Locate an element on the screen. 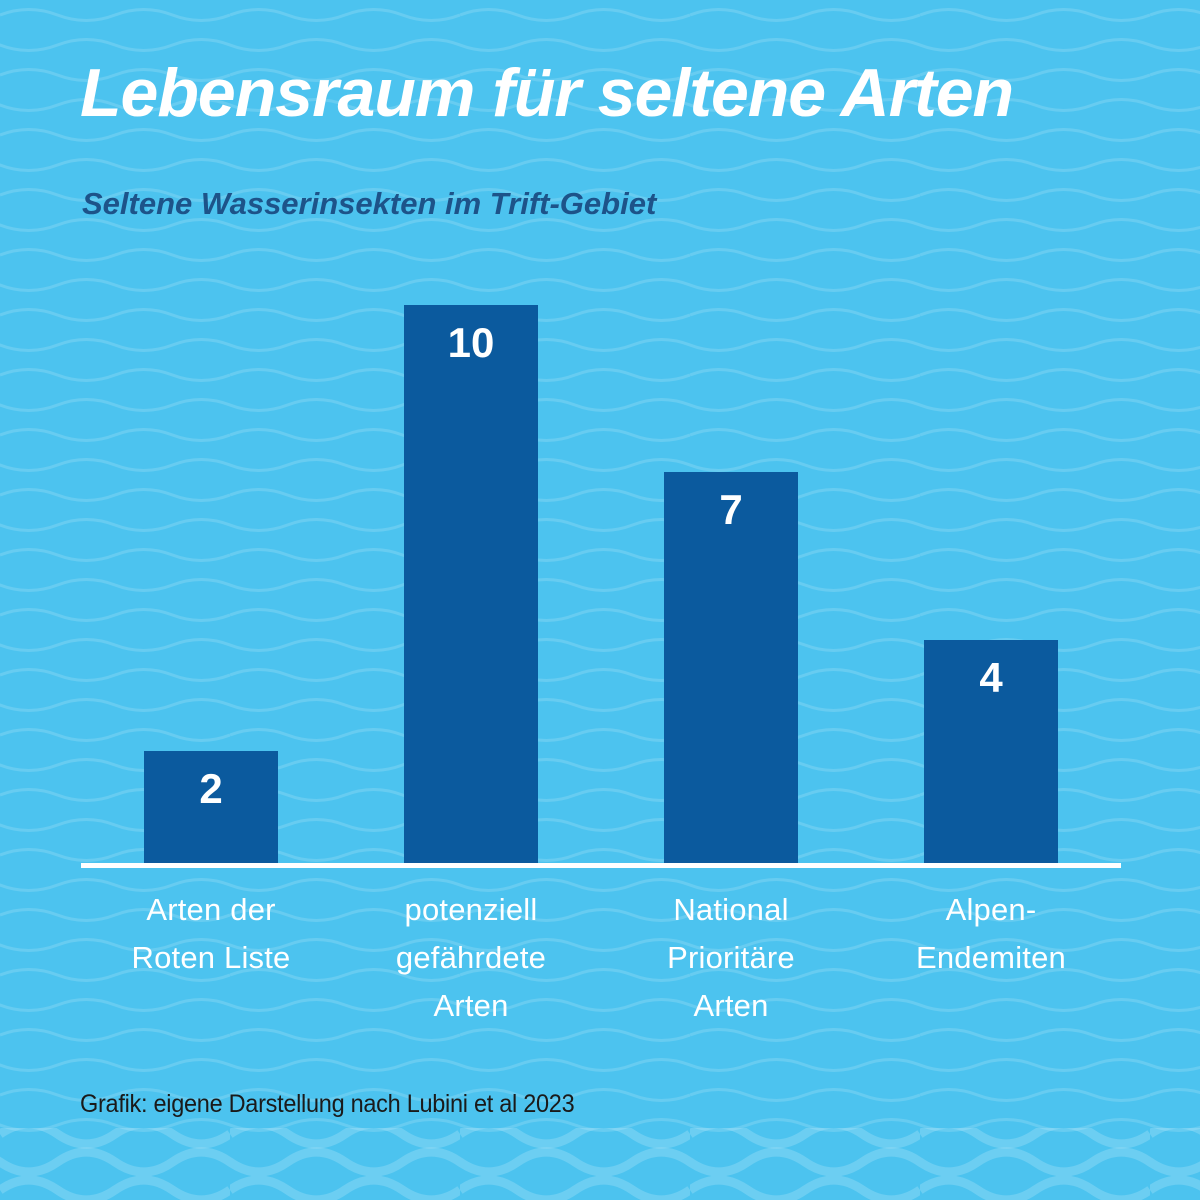  bar-value-label: 7 is located at coordinates (731, 509).